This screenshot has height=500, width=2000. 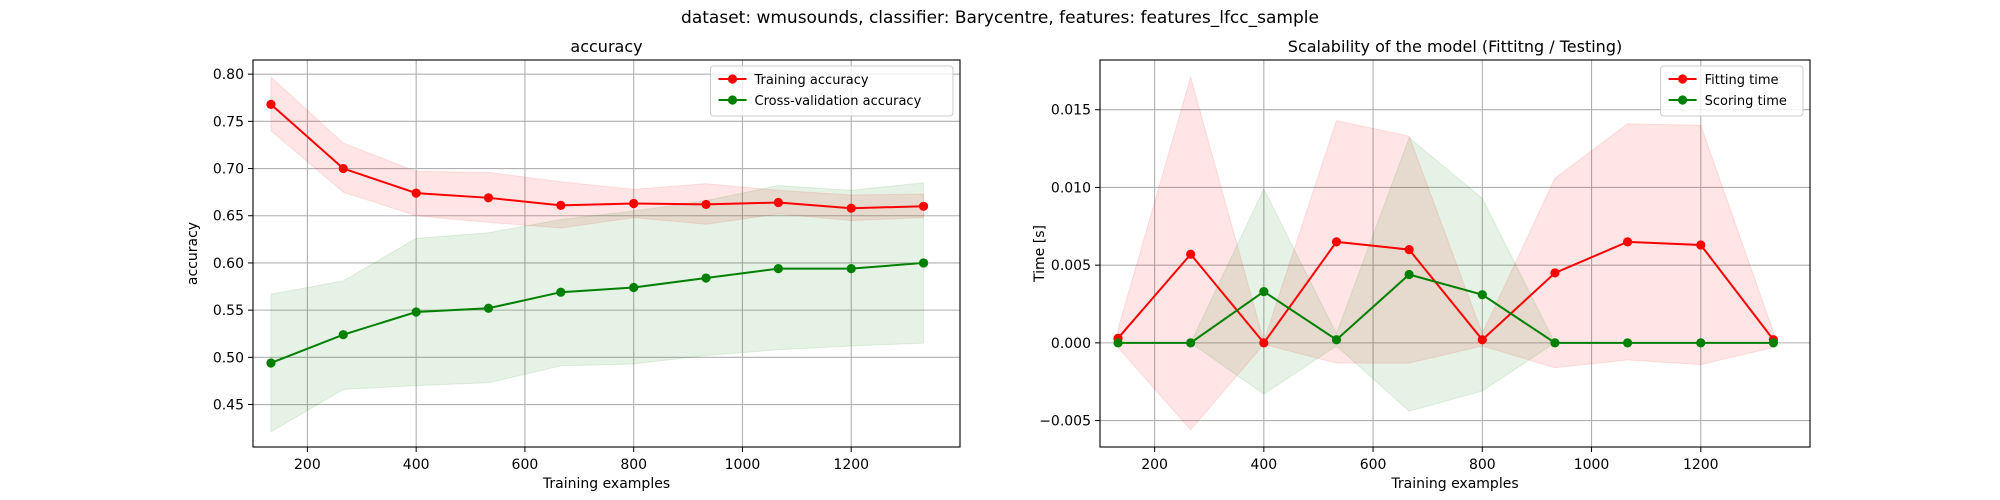 I want to click on chart-0-series-0-band, so click(x=597, y=152).